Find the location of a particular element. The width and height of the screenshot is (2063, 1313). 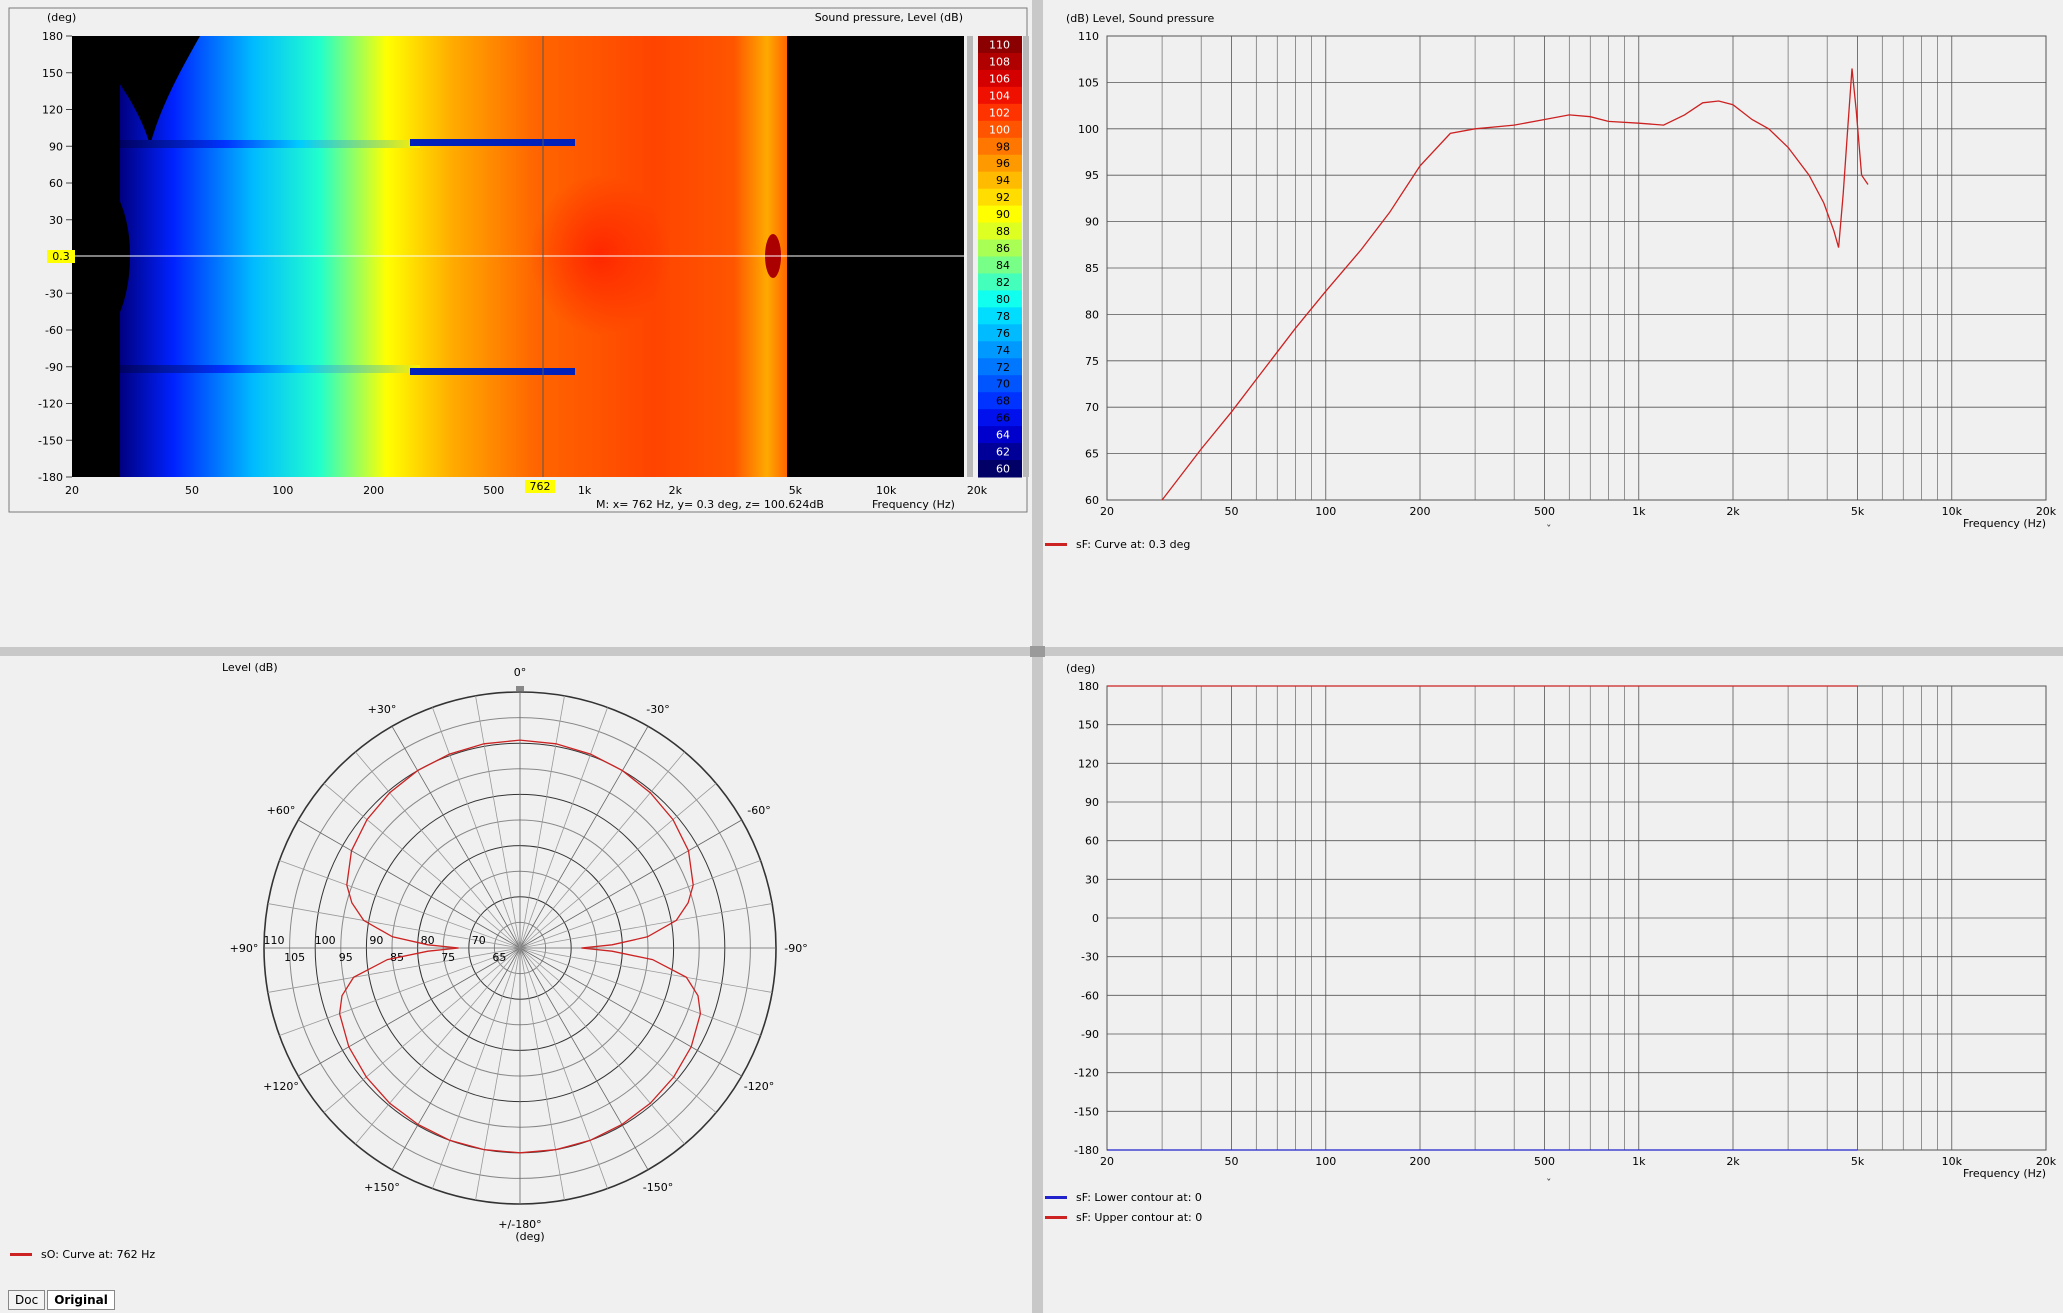

scale-label: 86 is located at coordinates (1003, 248).